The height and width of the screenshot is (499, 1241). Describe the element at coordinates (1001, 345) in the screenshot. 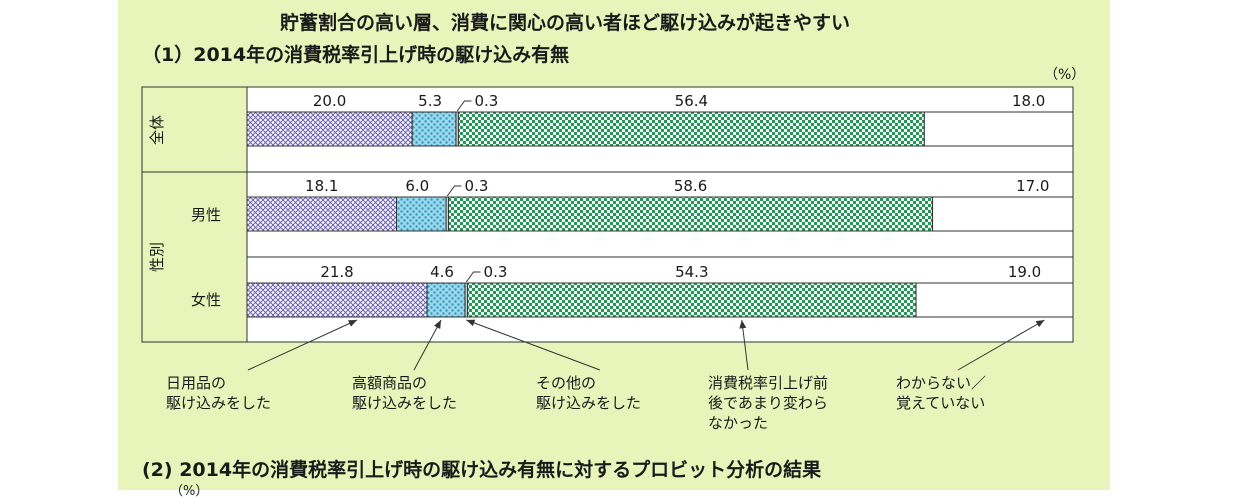

I see `annotation-arrow-unknown` at that location.